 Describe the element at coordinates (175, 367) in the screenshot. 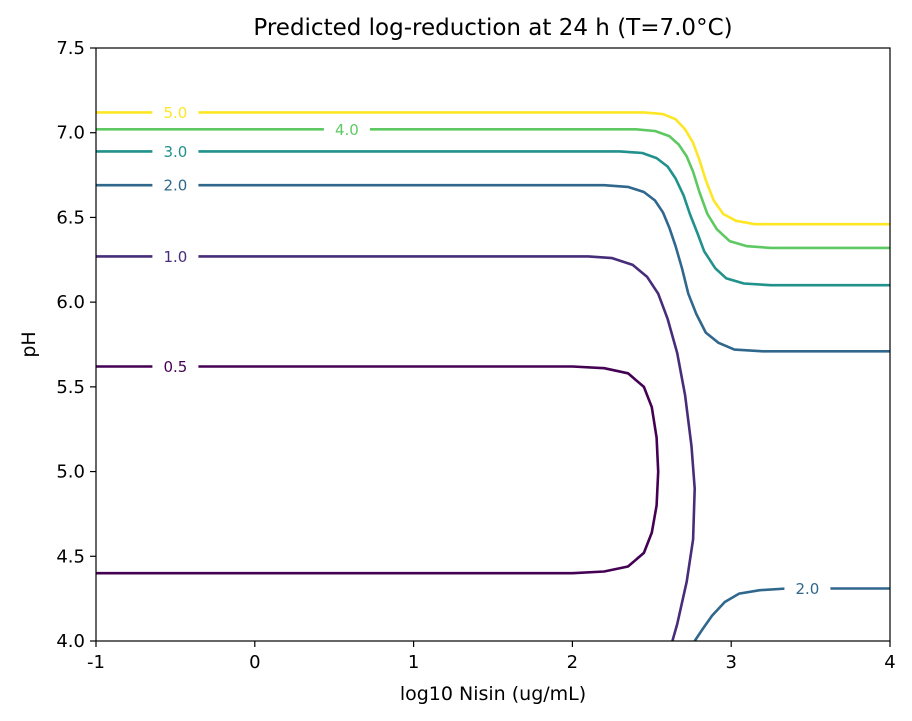

I see `contour-label: 0.5` at that location.